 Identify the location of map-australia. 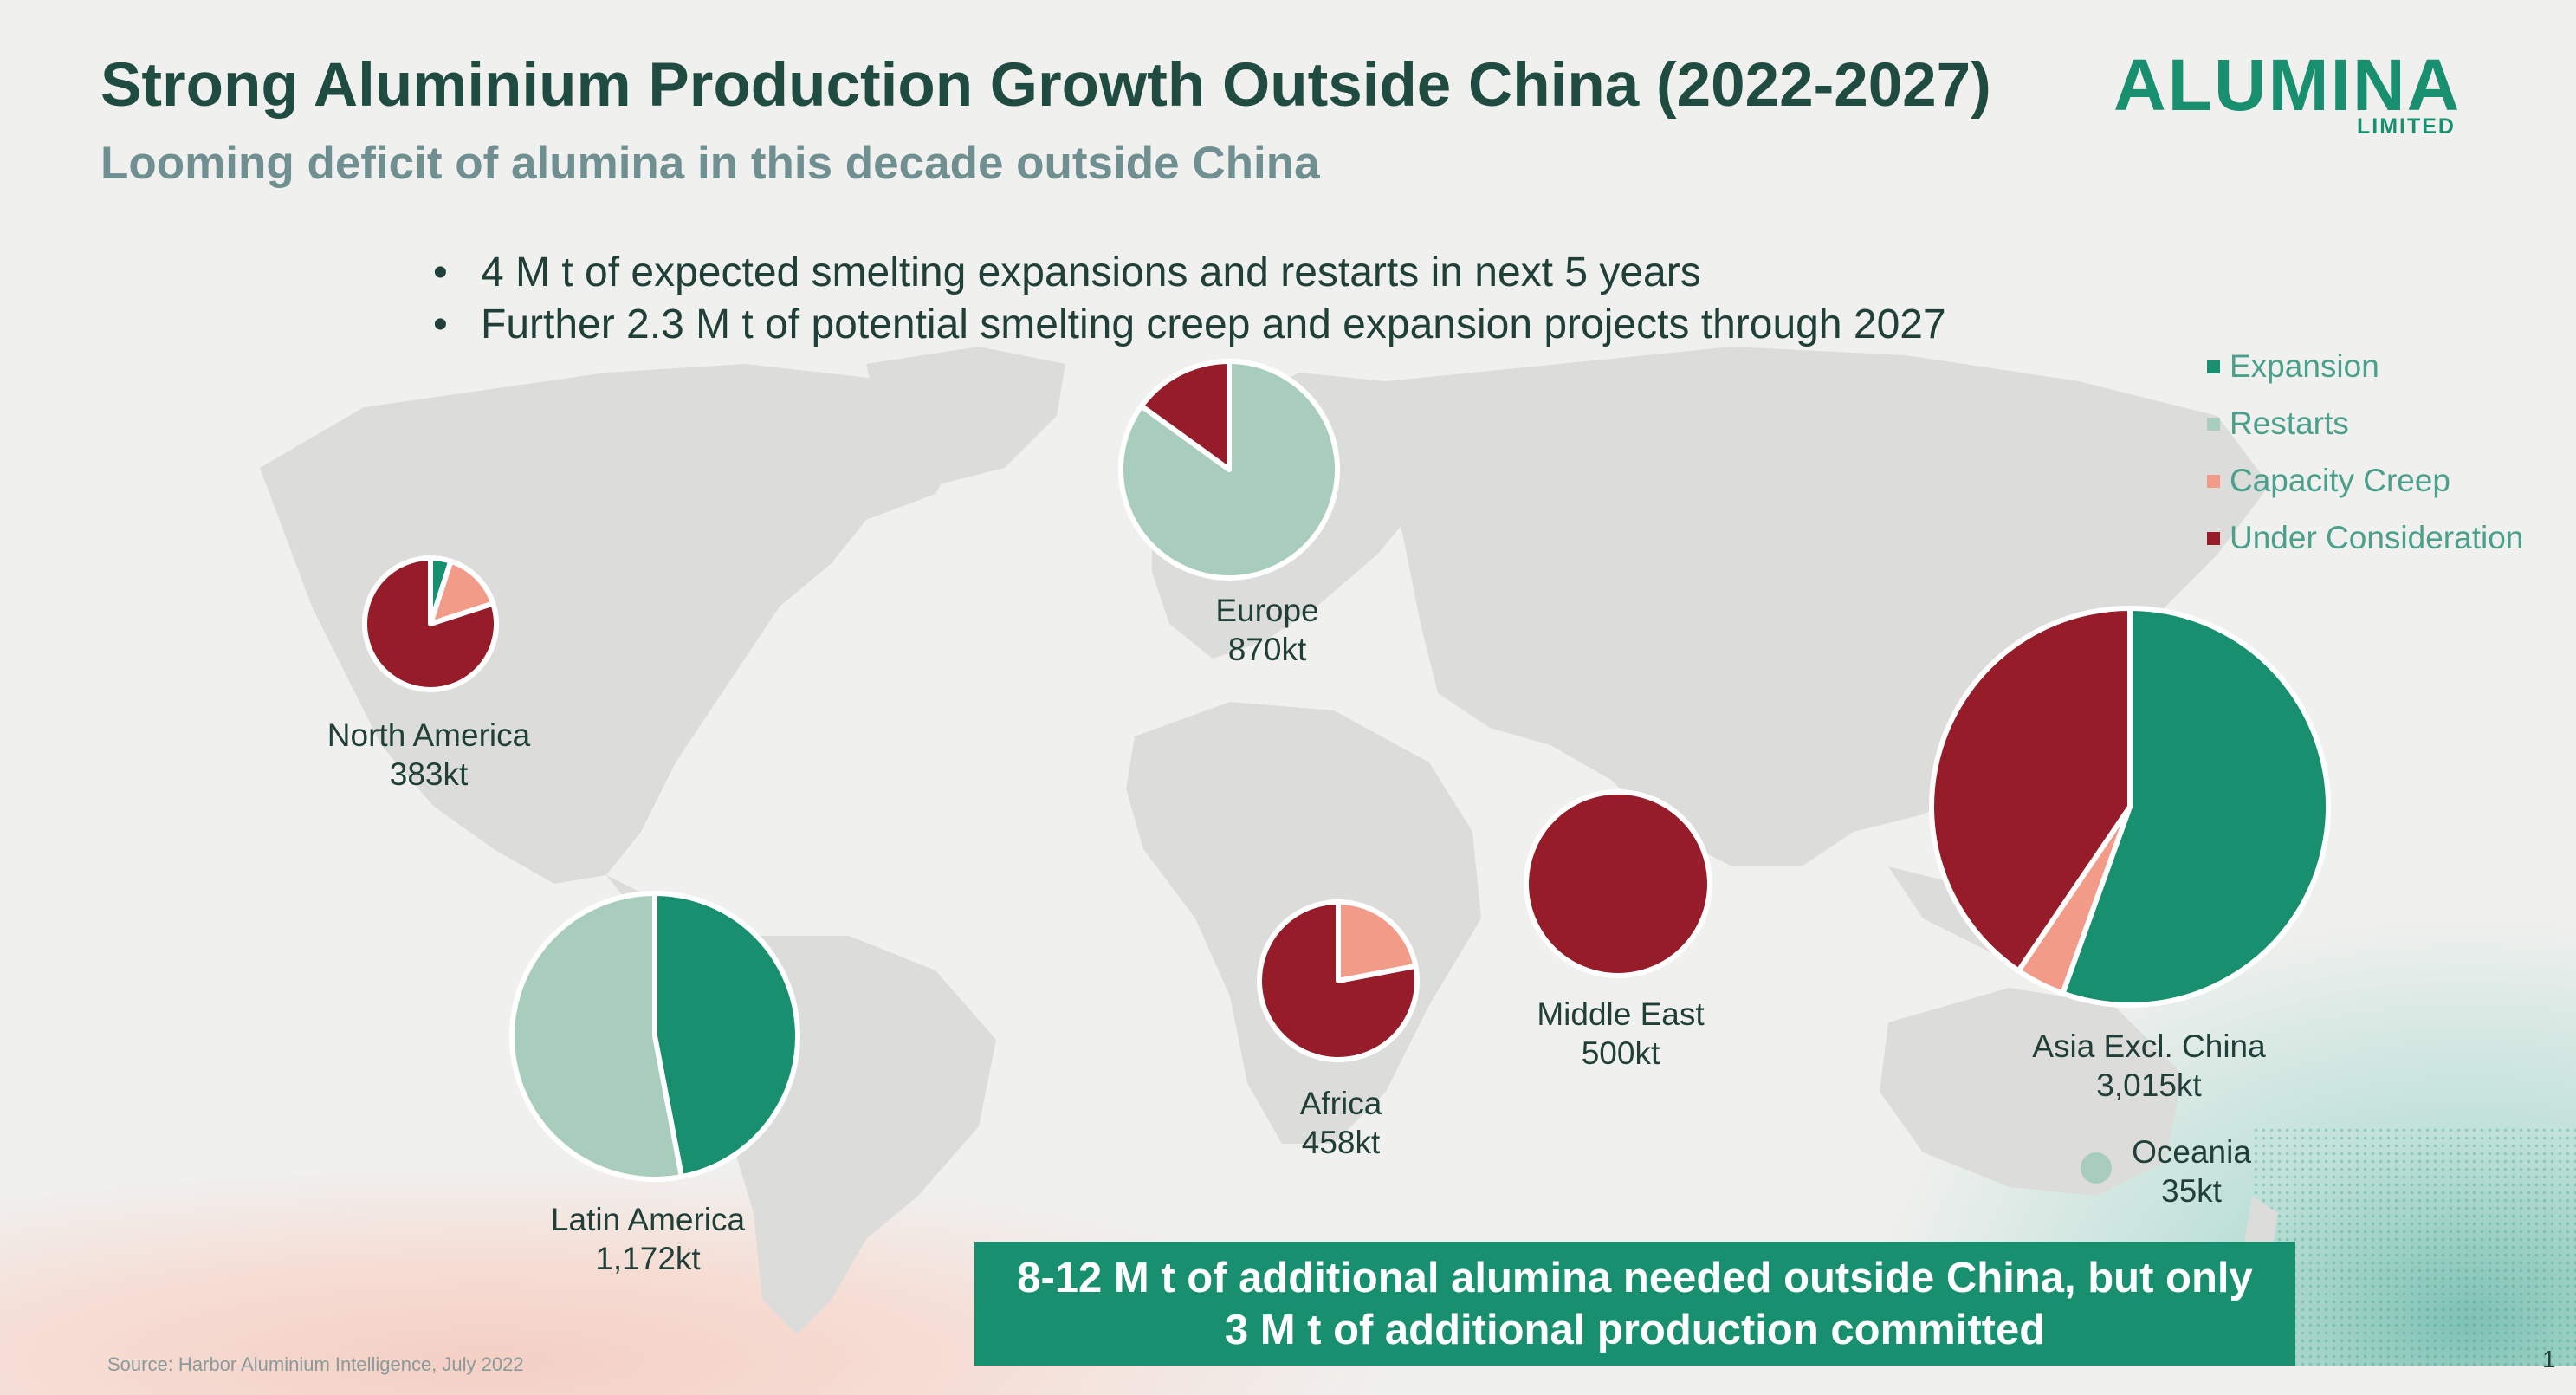
(2031, 1092).